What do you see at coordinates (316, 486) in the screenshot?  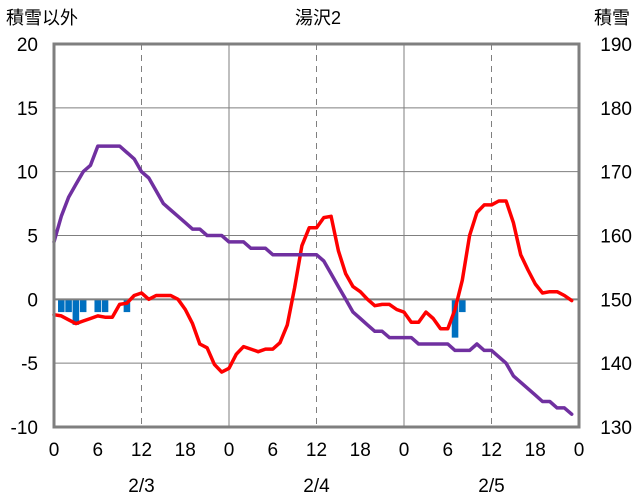 I see `date-label: 2/4` at bounding box center [316, 486].